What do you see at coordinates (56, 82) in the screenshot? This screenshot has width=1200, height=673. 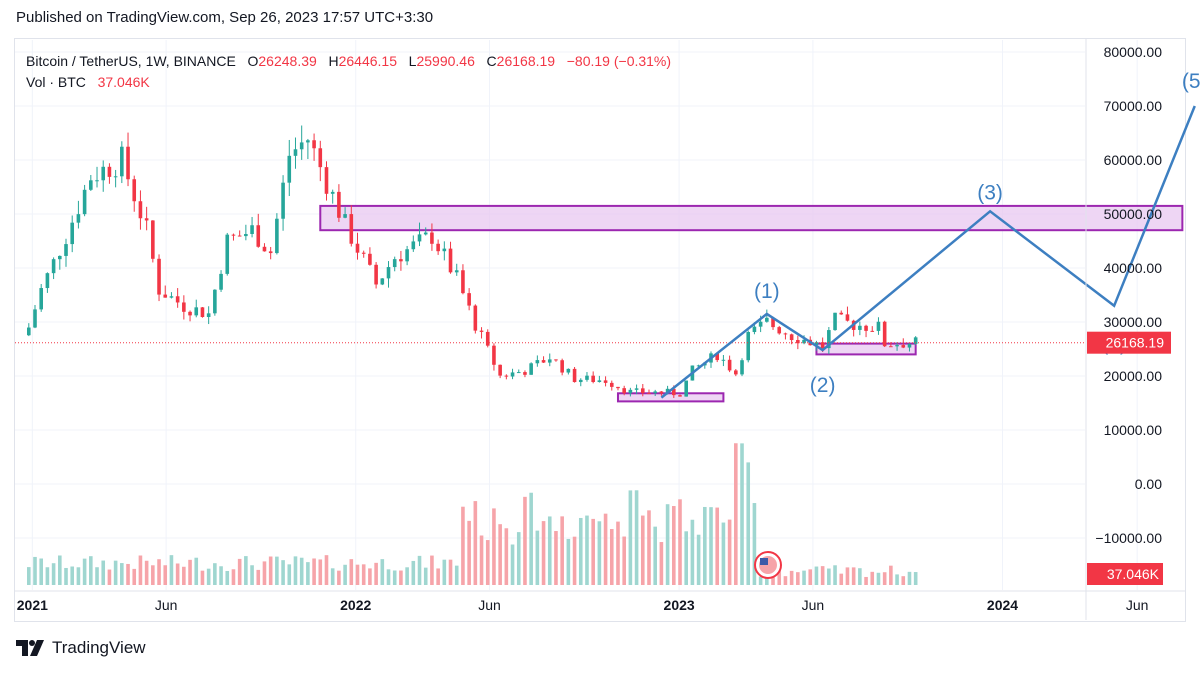 I see `volume-label: Vol · BTC` at bounding box center [56, 82].